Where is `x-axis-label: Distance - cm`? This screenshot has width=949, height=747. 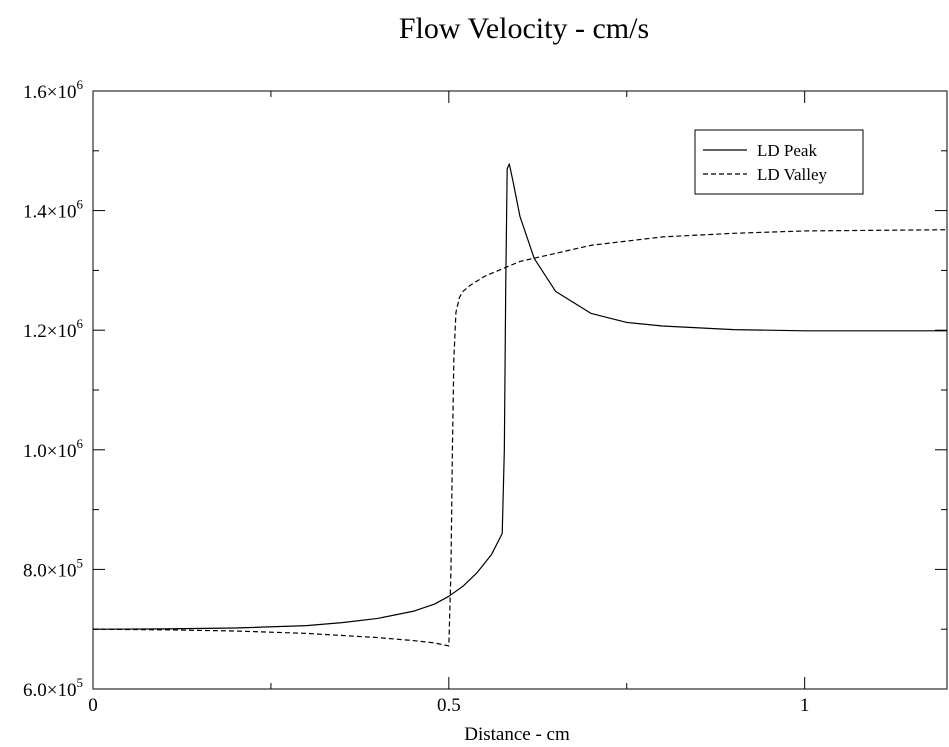 x-axis-label: Distance - cm is located at coordinates (517, 734).